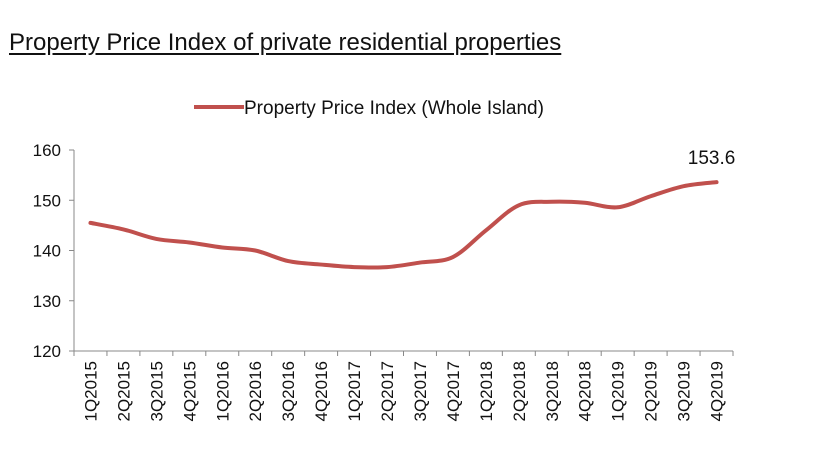  Describe the element at coordinates (420, 391) in the screenshot. I see `x-tick-label: 3Q2017` at that location.